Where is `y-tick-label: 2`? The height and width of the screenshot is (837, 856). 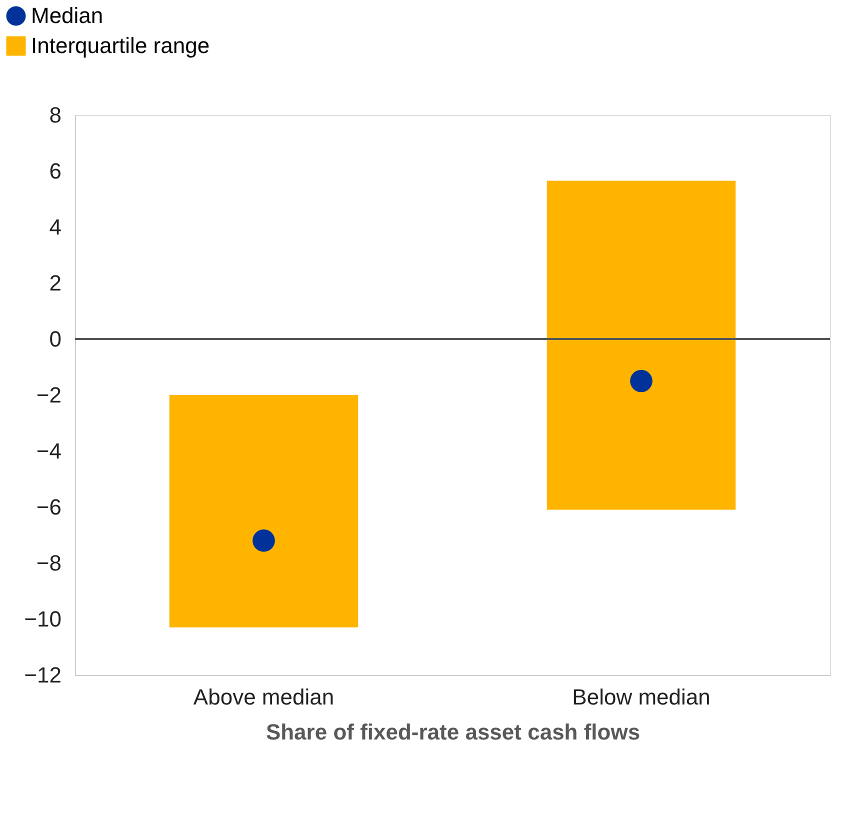 y-tick-label: 2 is located at coordinates (55, 283).